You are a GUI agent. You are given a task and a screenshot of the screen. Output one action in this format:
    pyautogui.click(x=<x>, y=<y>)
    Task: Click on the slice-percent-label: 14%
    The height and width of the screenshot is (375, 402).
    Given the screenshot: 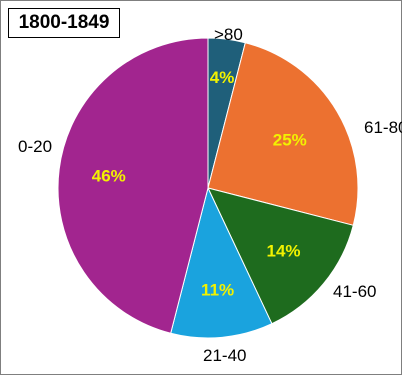 What is the action you would take?
    pyautogui.click(x=283, y=250)
    